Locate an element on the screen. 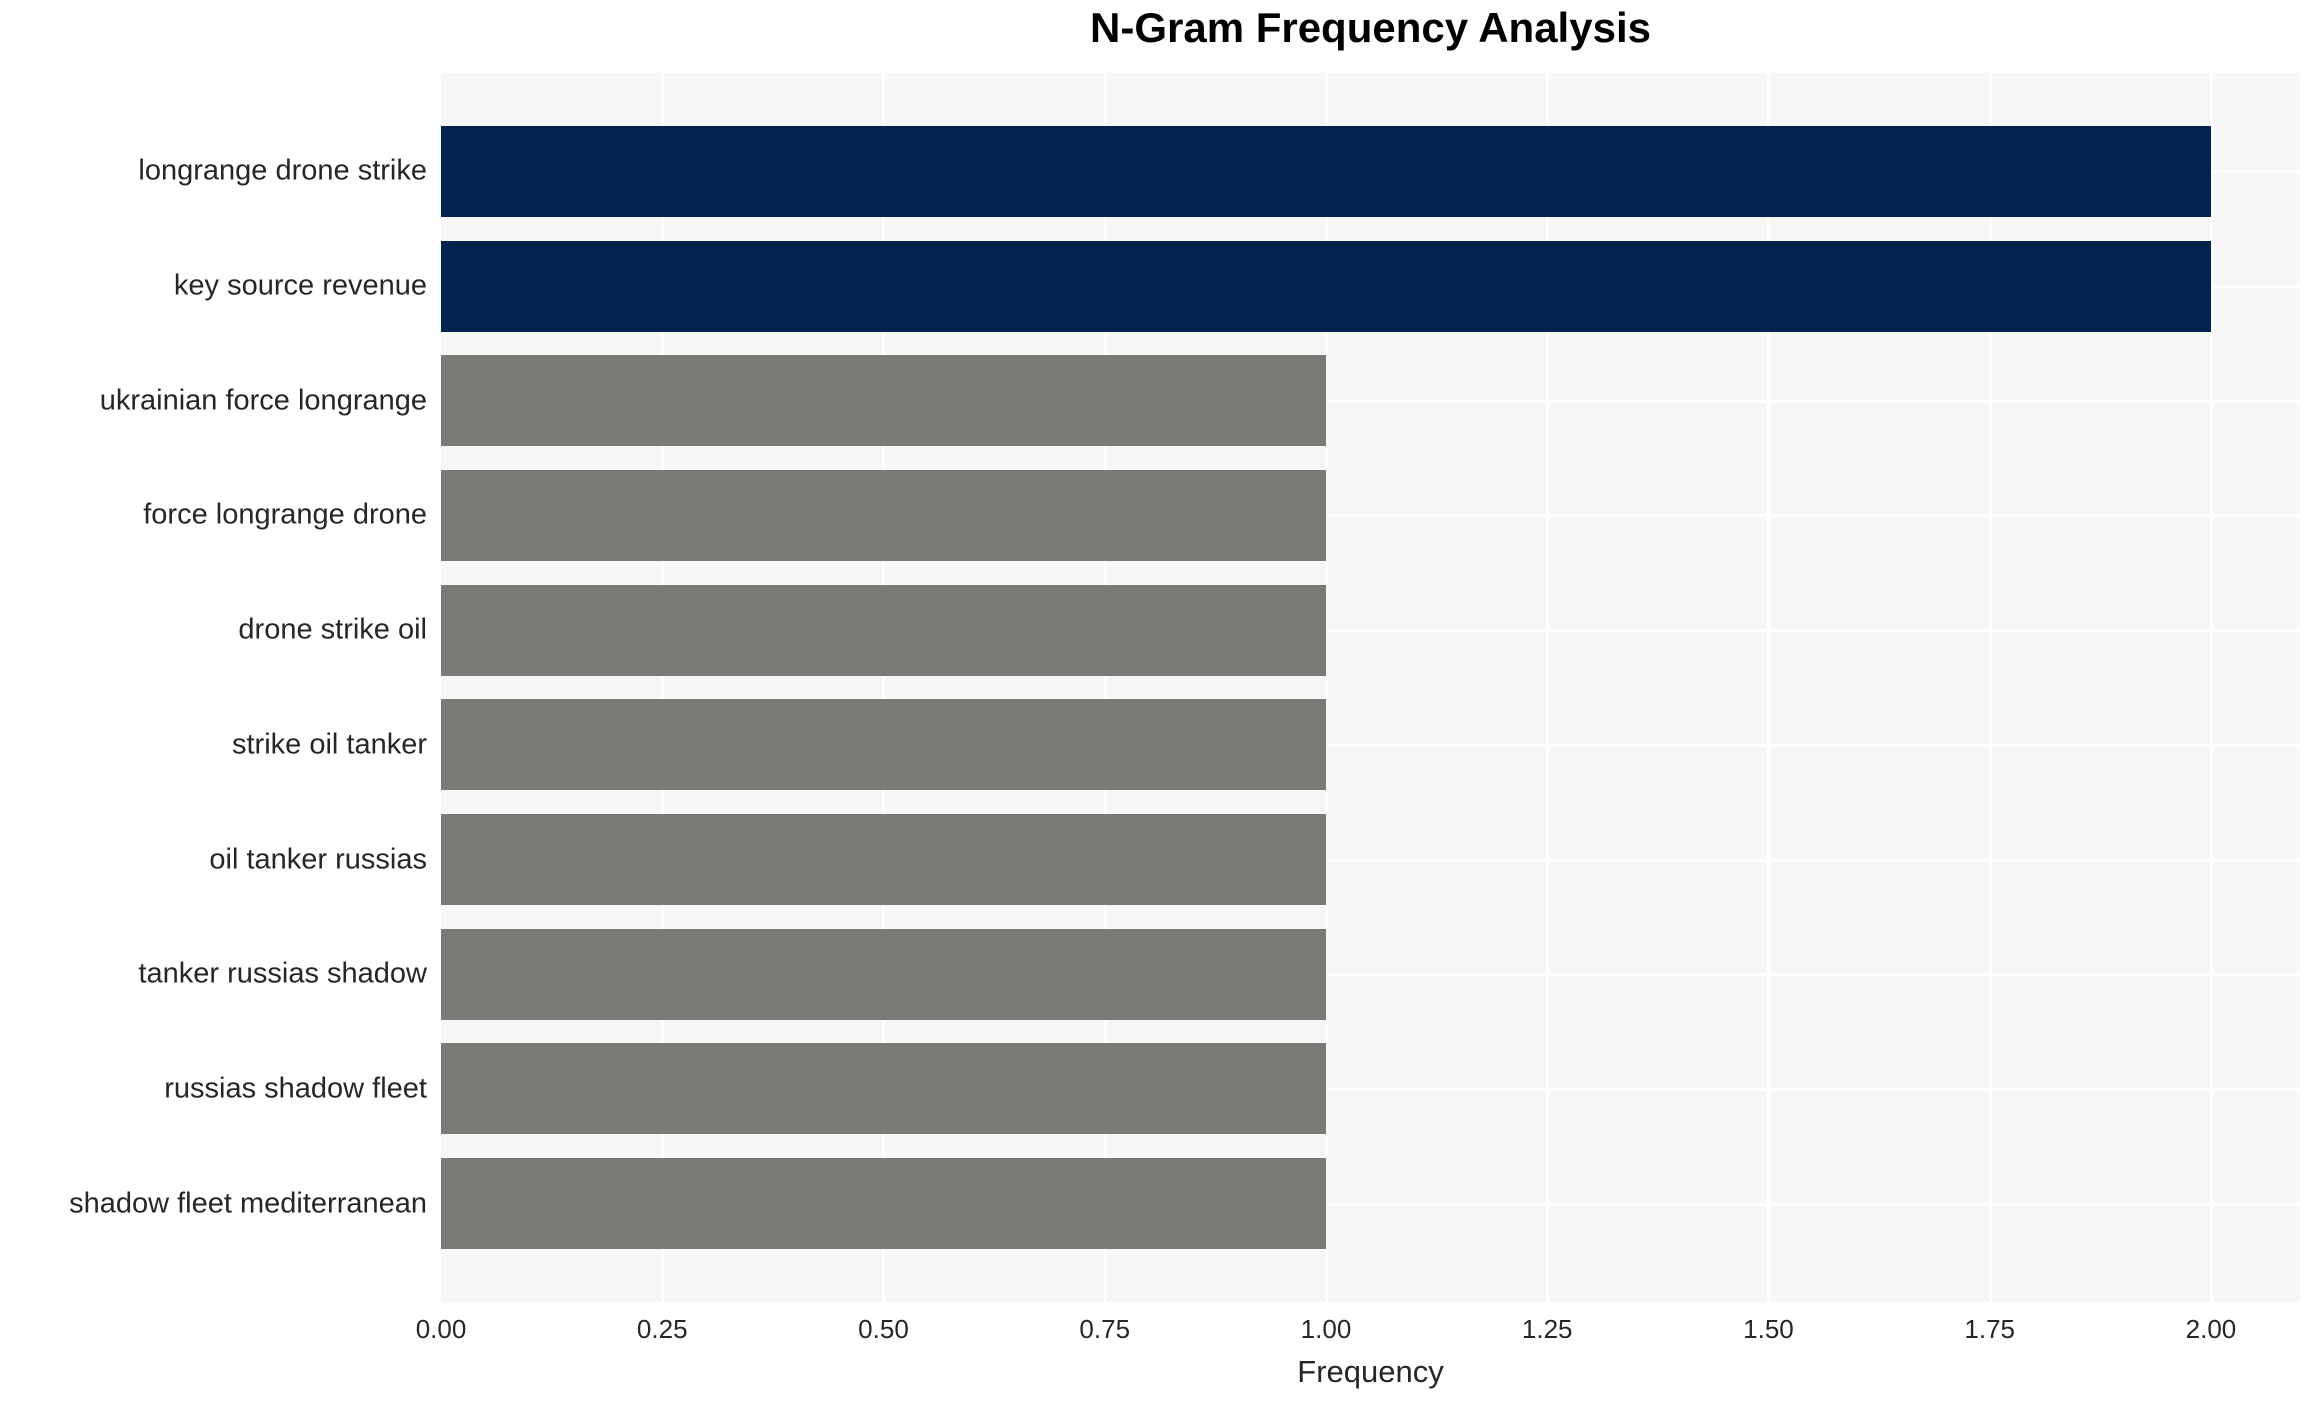  bar-ukrainian-force-longrange is located at coordinates (883, 401).